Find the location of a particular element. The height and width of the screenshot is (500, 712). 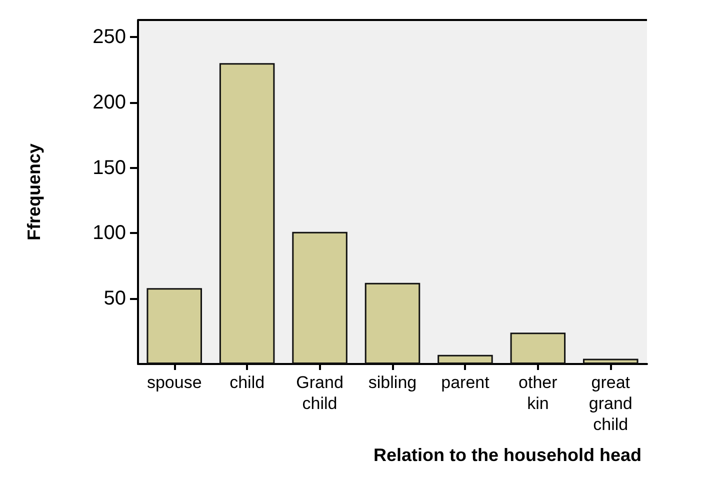

y-tick-label: 50 is located at coordinates (115, 299).